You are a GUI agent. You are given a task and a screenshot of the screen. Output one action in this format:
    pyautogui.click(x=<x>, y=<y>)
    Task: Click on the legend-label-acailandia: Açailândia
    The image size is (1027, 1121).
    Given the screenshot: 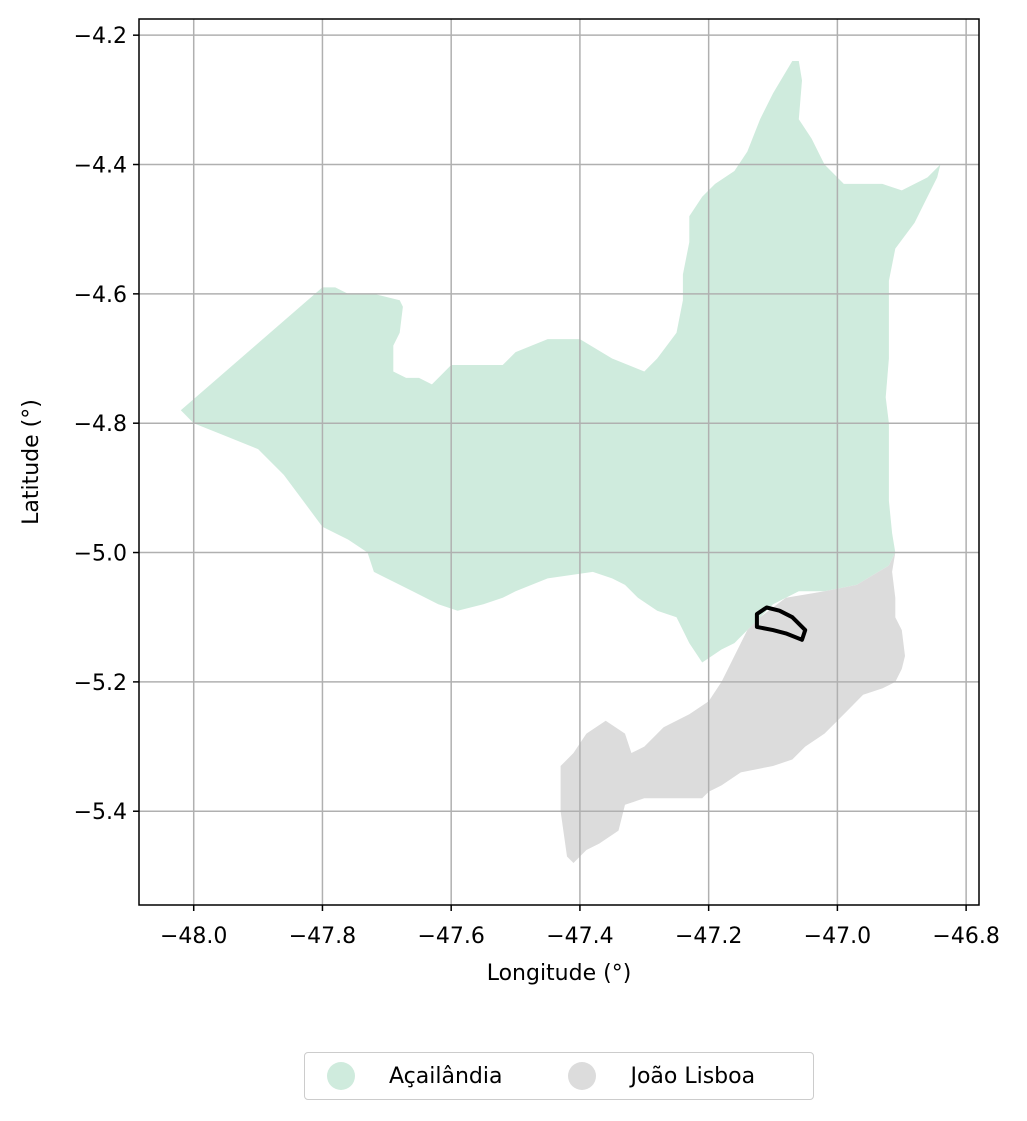 What is the action you would take?
    pyautogui.click(x=446, y=1076)
    